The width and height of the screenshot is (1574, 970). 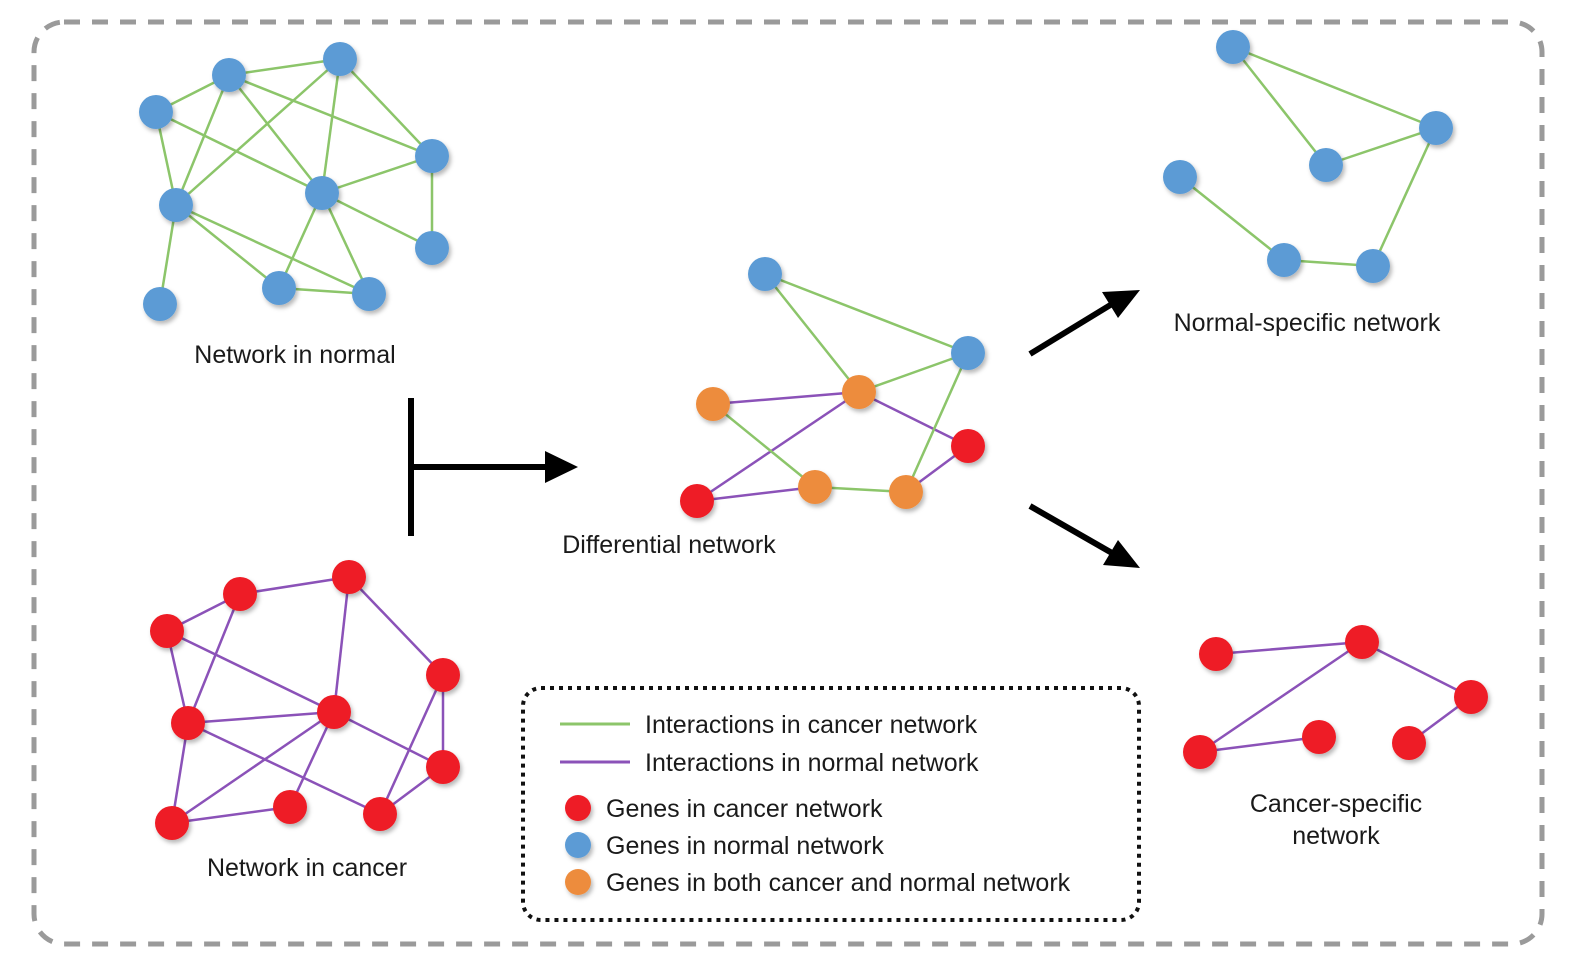 I want to click on label-network-cancer: Network in cancer, so click(x=307, y=868).